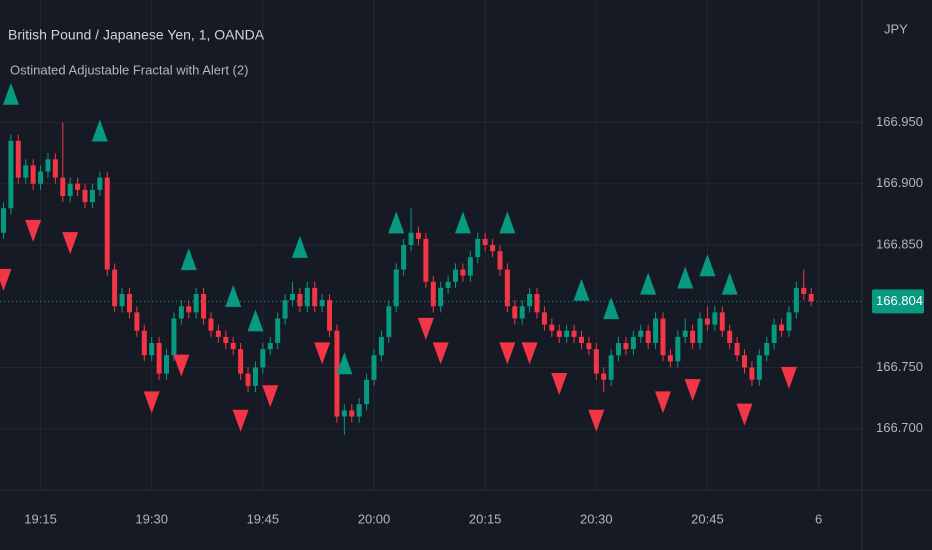 The height and width of the screenshot is (550, 932). I want to click on x-tick-label: 20:00, so click(374, 518).